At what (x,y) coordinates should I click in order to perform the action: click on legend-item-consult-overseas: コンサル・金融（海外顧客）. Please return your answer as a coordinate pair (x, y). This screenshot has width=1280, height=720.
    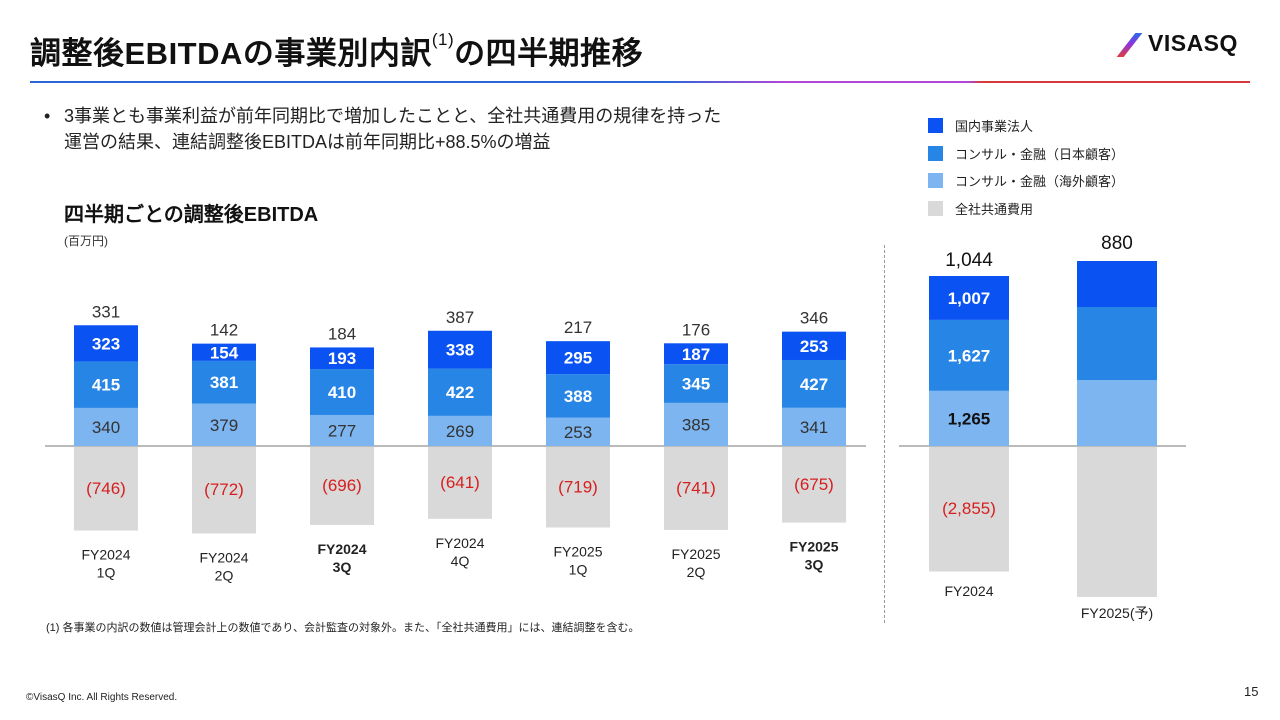
    Looking at the image, I should click on (1026, 181).